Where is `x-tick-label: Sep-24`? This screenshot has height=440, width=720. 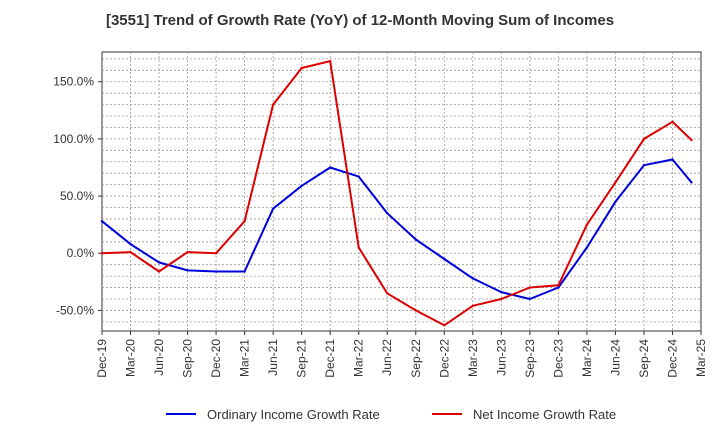
x-tick-label: Sep-24 is located at coordinates (644, 358).